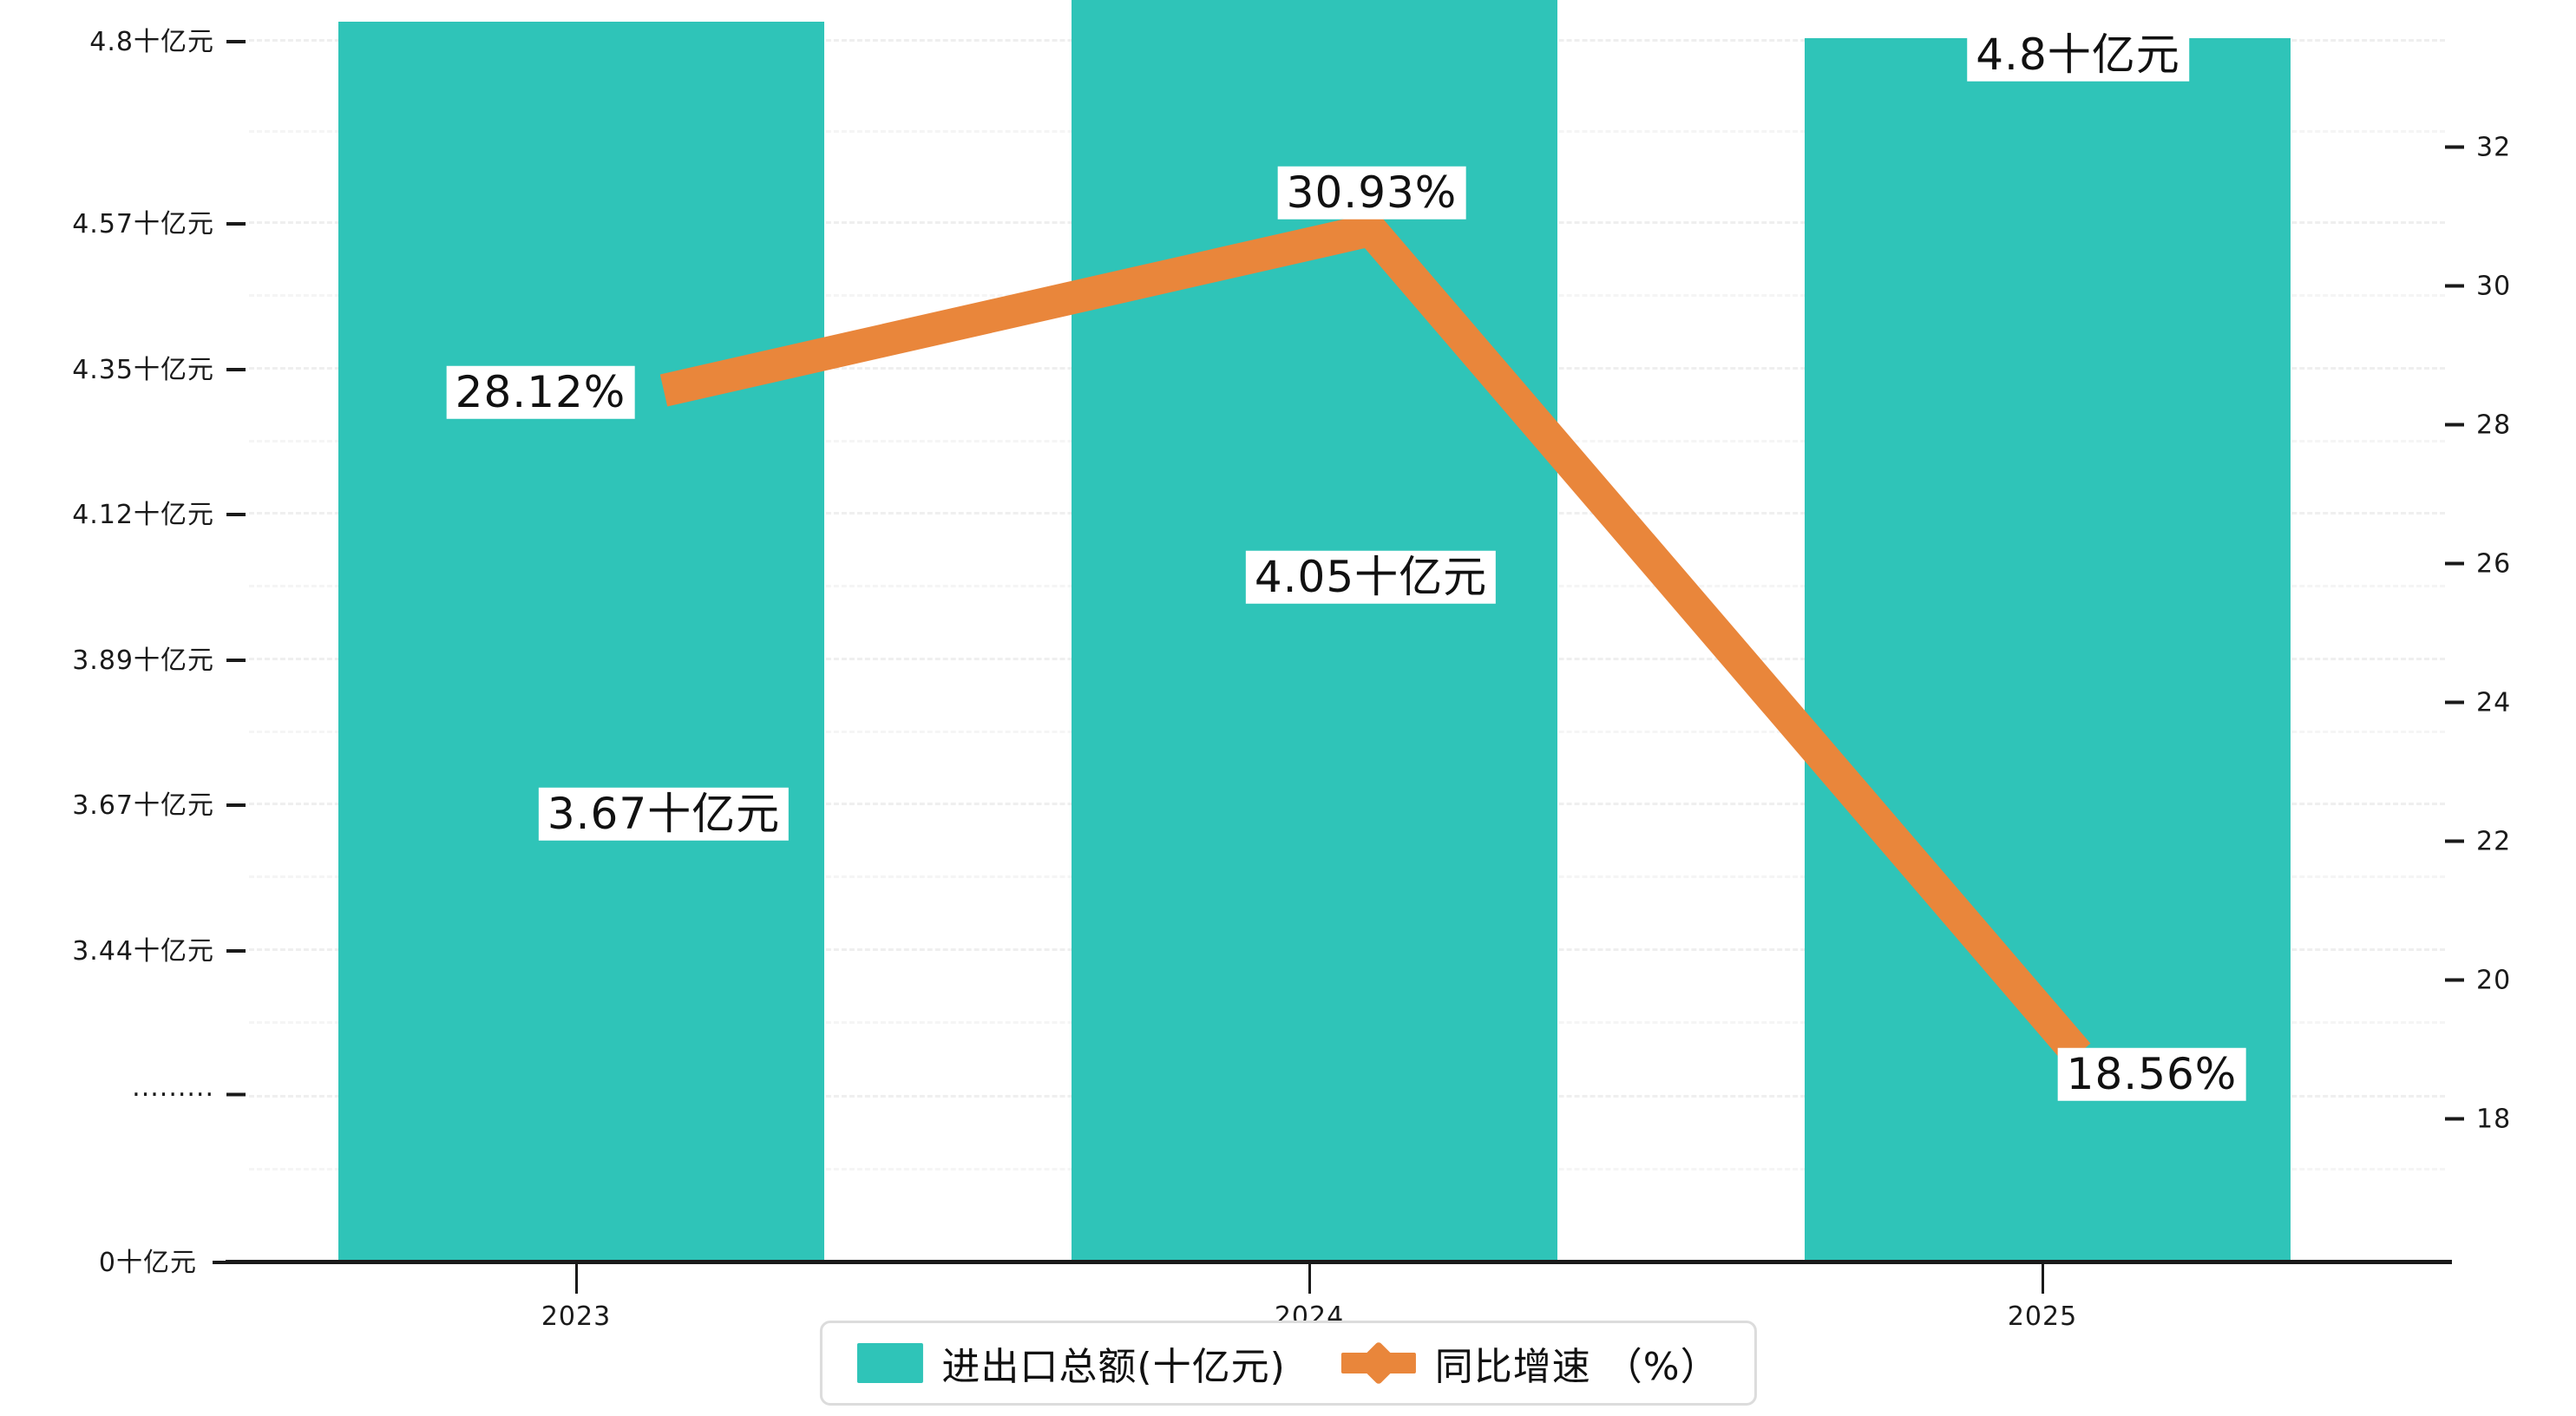  What do you see at coordinates (2478, 564) in the screenshot?
I see `right-y-tick-26: 26` at bounding box center [2478, 564].